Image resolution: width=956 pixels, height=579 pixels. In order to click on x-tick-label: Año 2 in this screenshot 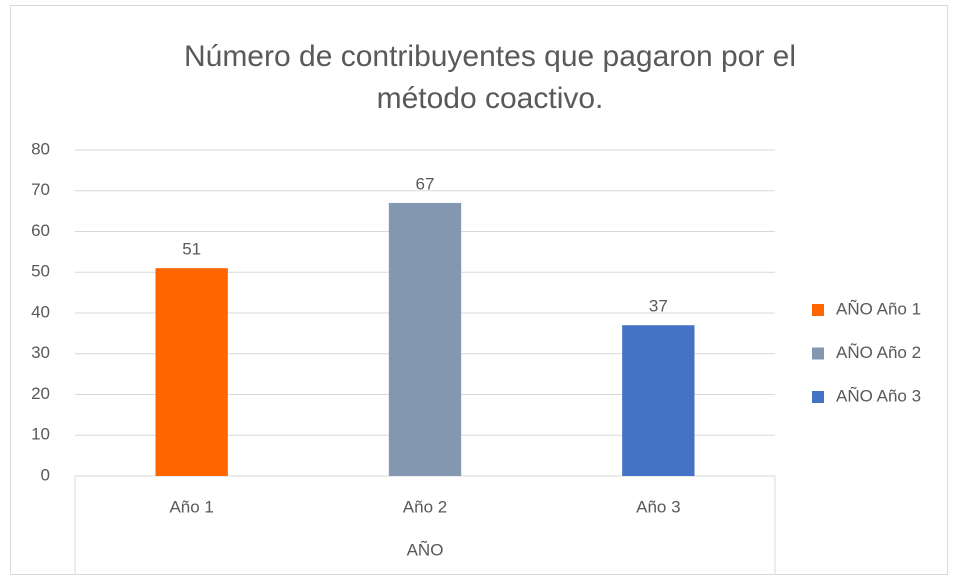, I will do `click(425, 506)`.